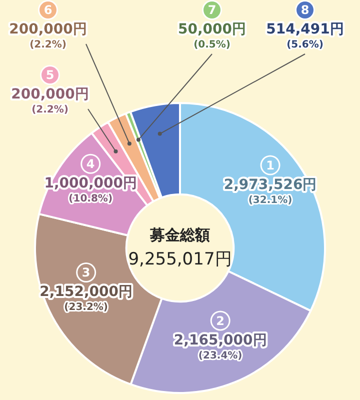 The height and width of the screenshot is (400, 360). What do you see at coordinates (305, 10) in the screenshot?
I see `slice-label: 8` at bounding box center [305, 10].